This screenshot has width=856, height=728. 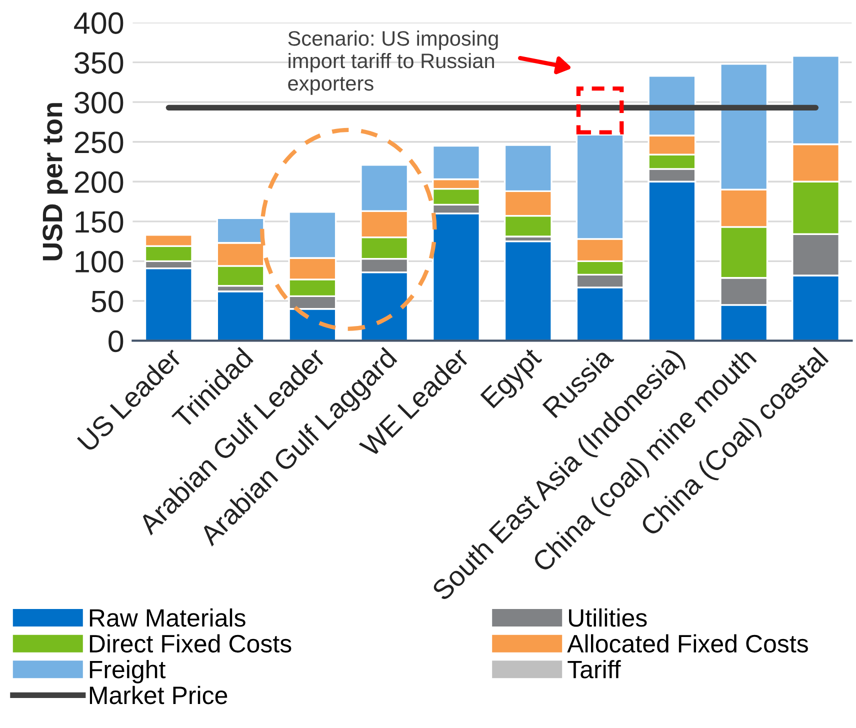 What do you see at coordinates (100, 222) in the screenshot?
I see `y-tick-label: 150` at bounding box center [100, 222].